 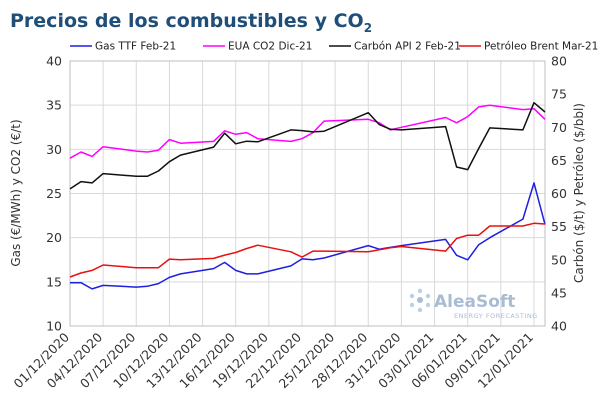 What do you see at coordinates (54, 237) in the screenshot?
I see `y-left-tick-2: 20` at bounding box center [54, 237].